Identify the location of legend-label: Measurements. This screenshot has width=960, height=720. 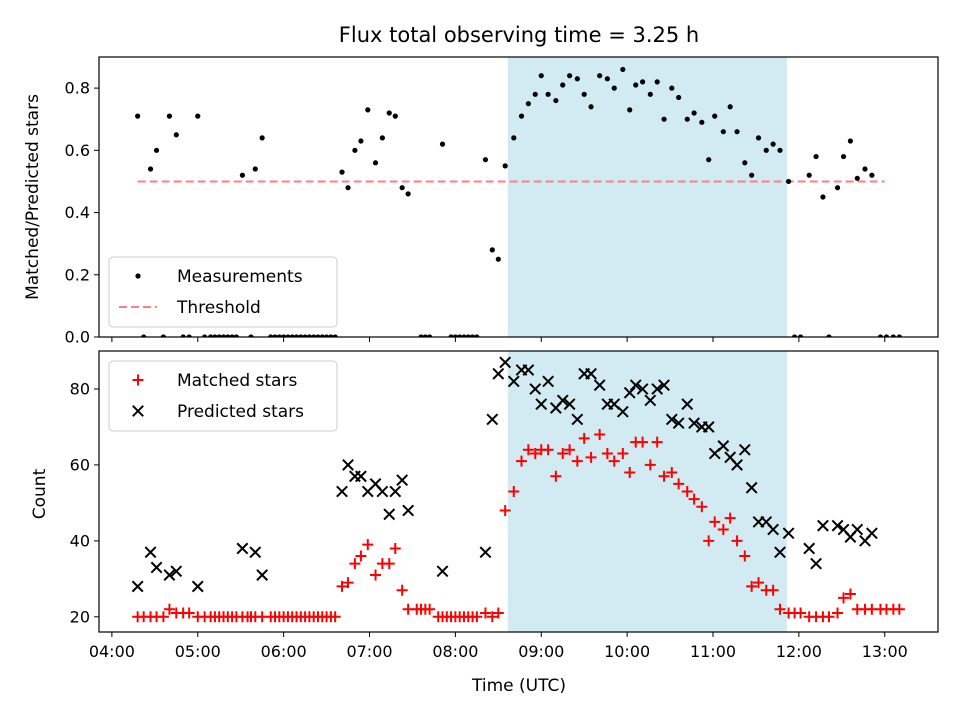
(240, 277).